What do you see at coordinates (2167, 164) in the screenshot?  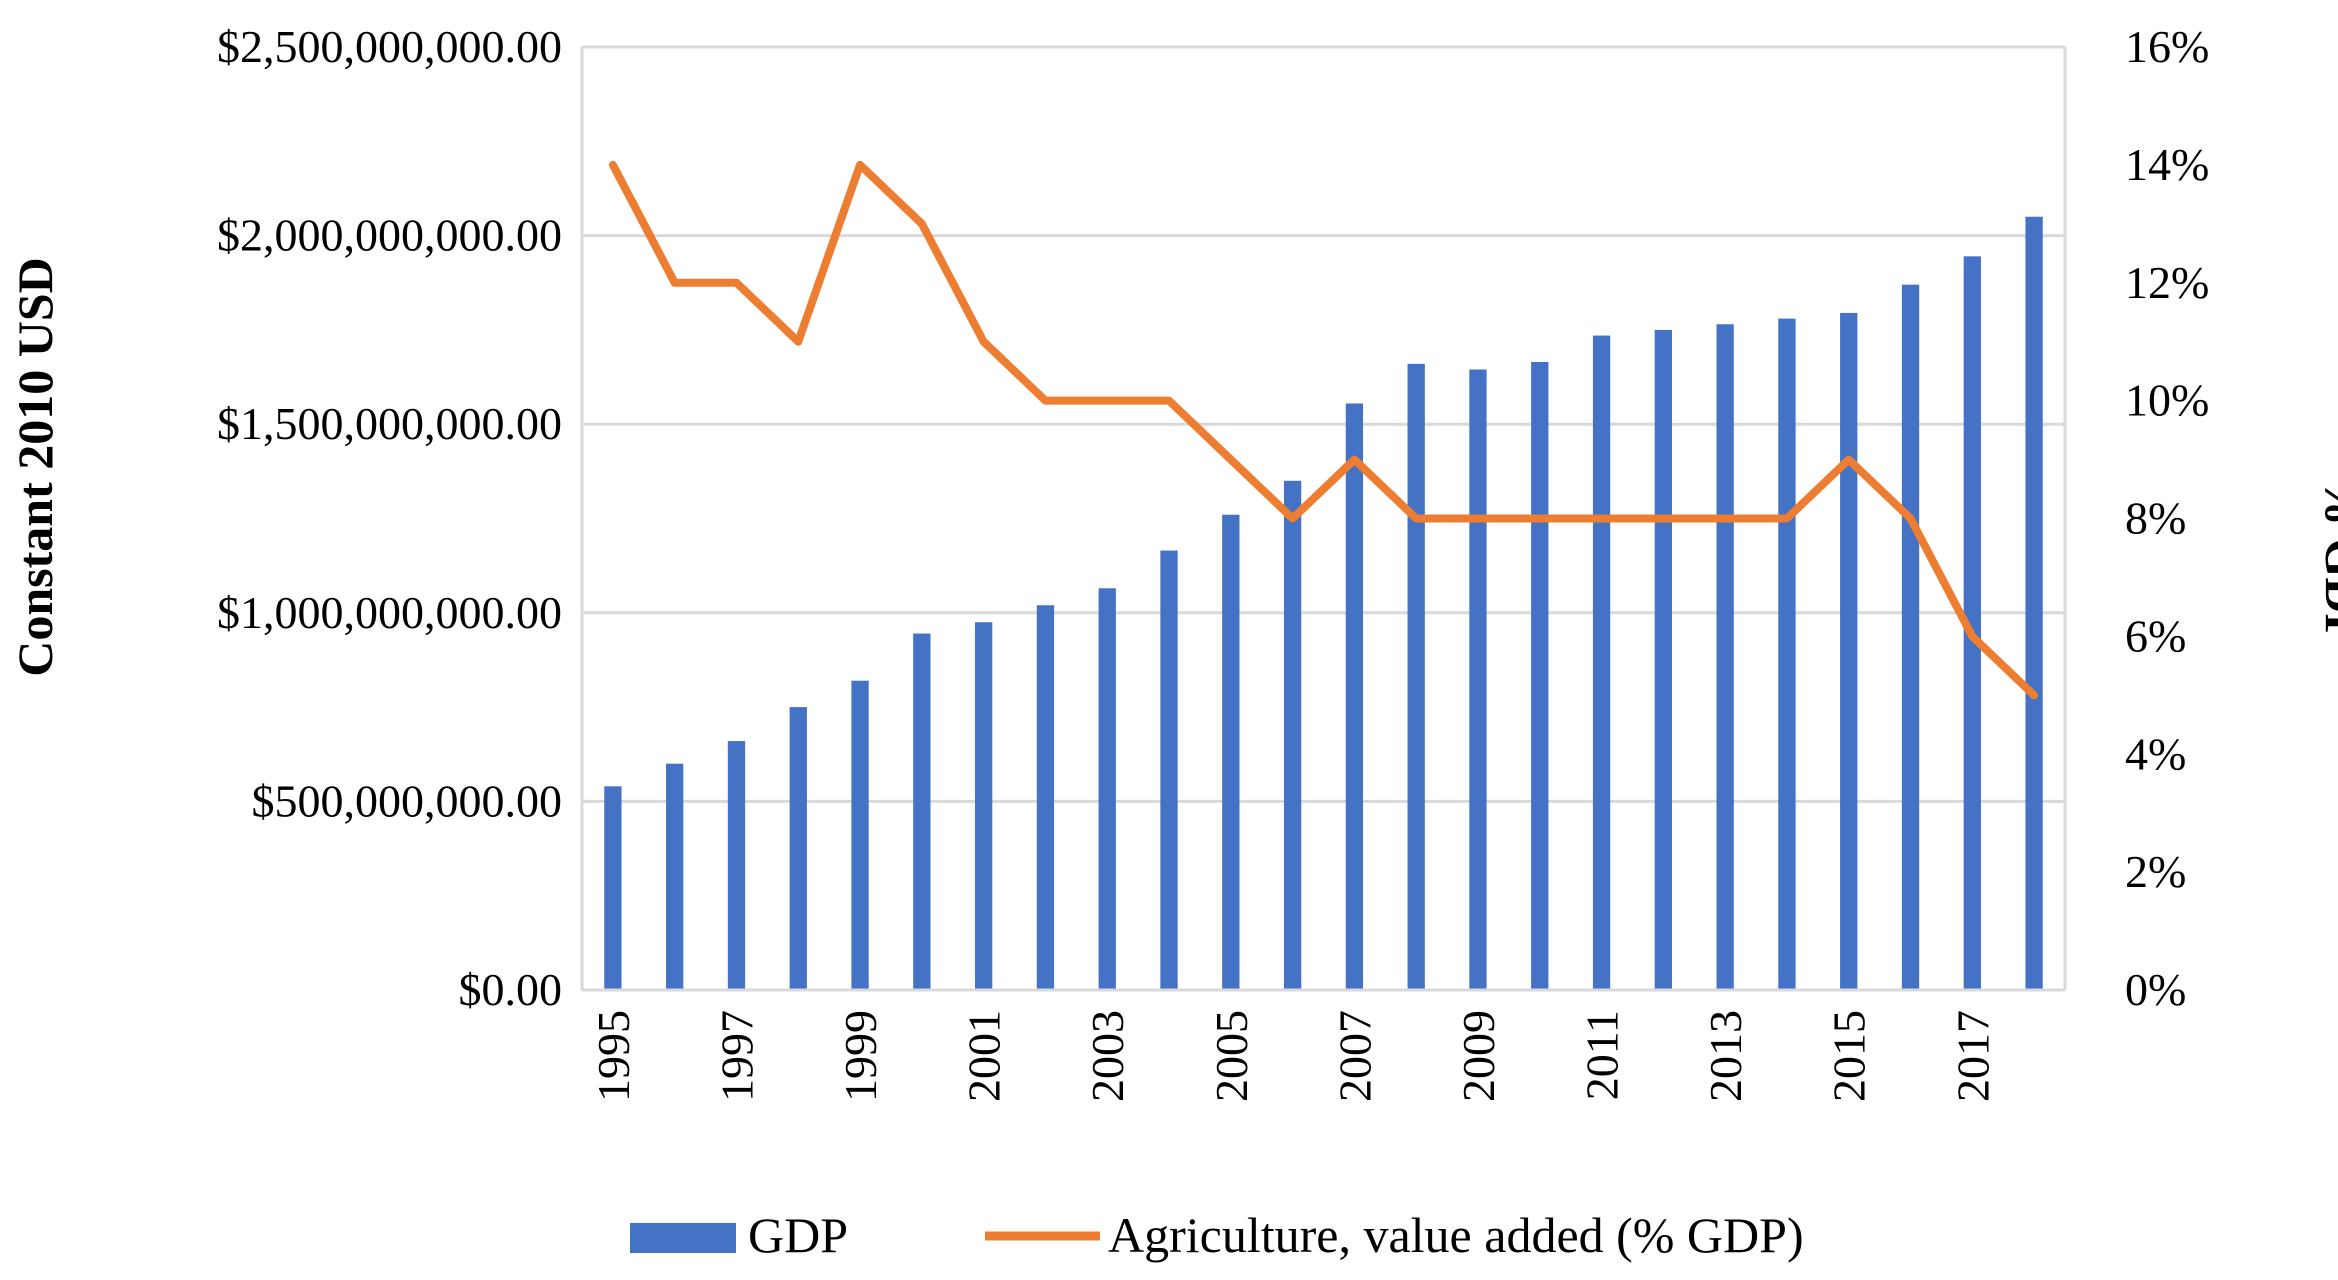 I see `right-tick-label: 14%` at bounding box center [2167, 164].